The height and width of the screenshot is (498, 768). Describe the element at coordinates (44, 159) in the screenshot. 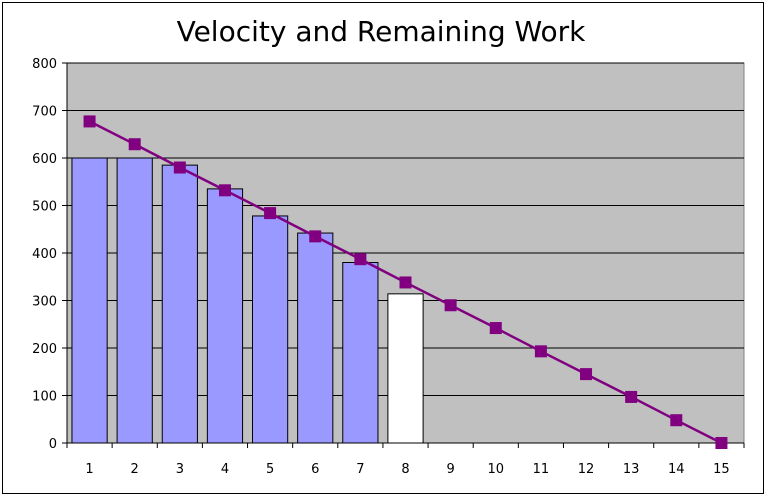

I see `y-tick-label: 600` at that location.